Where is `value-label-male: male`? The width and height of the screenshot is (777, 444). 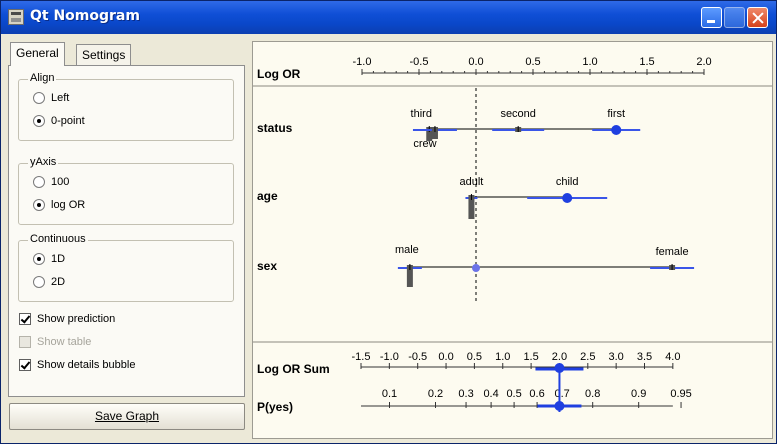
value-label-male: male is located at coordinates (407, 250).